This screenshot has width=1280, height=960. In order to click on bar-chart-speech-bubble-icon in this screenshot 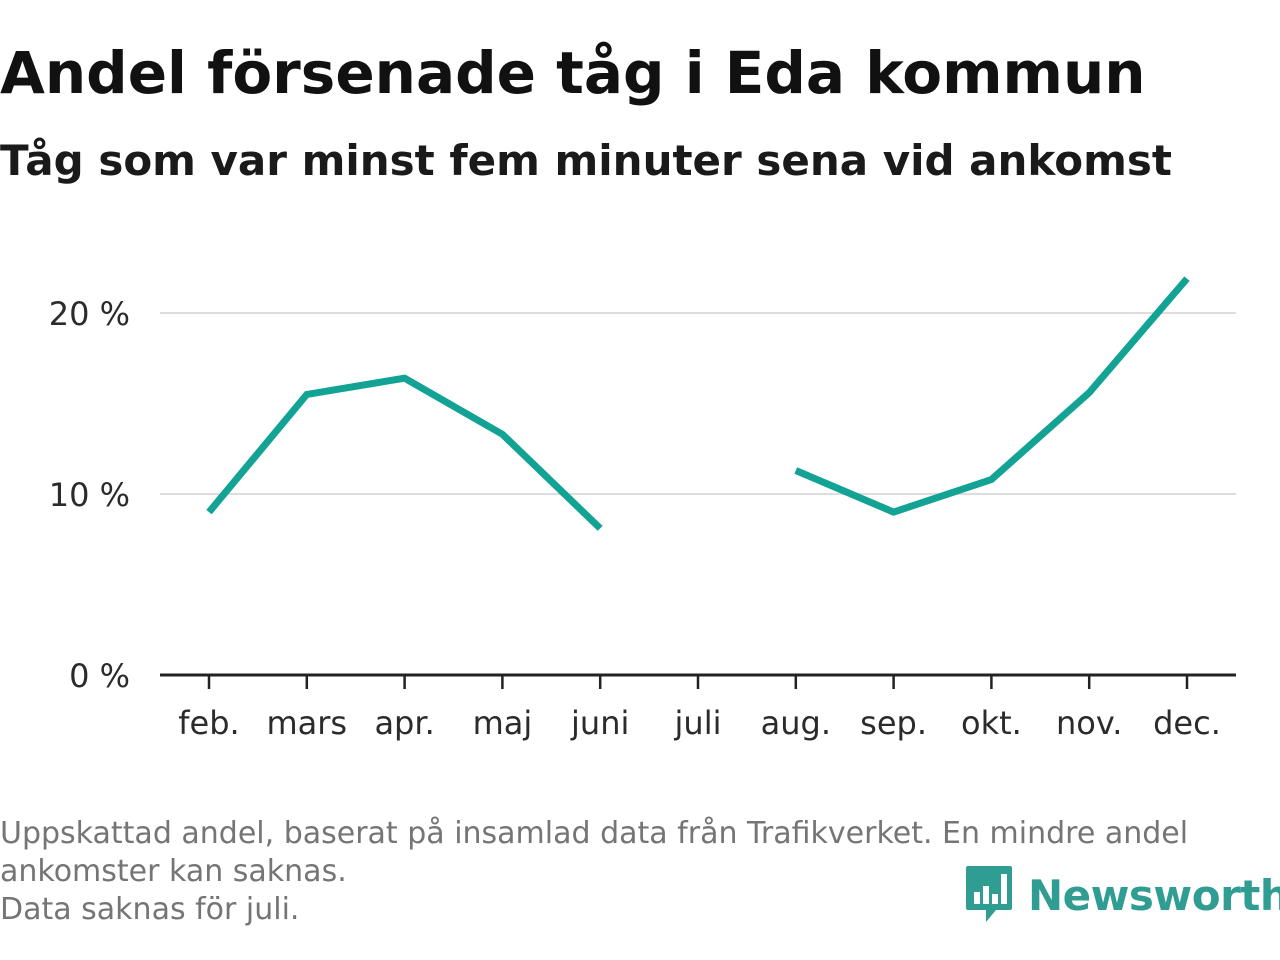, I will do `click(989, 894)`.